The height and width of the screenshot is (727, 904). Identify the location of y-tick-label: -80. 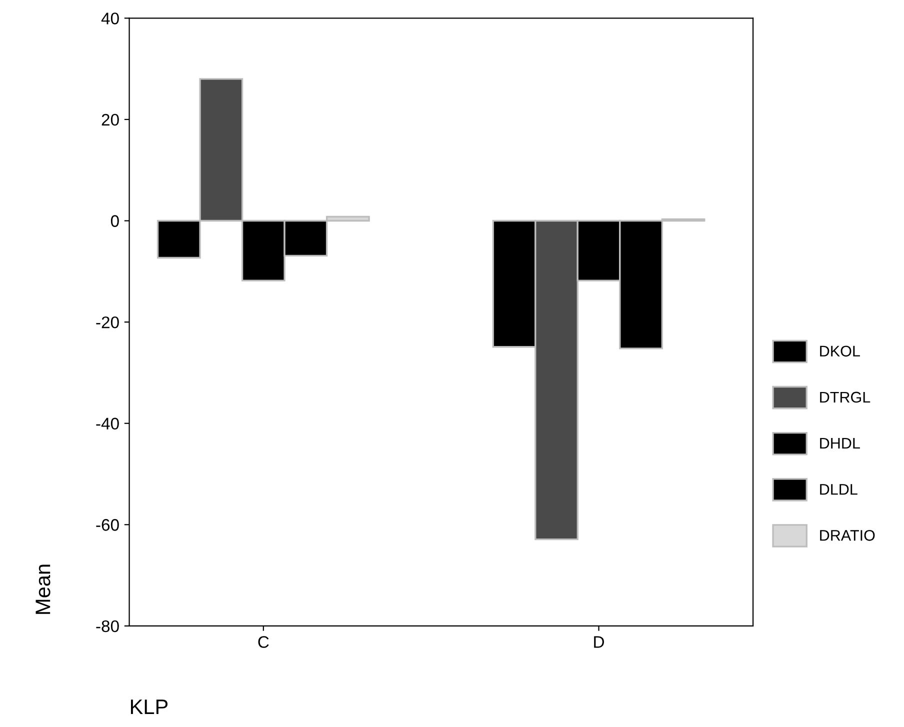
(107, 626).